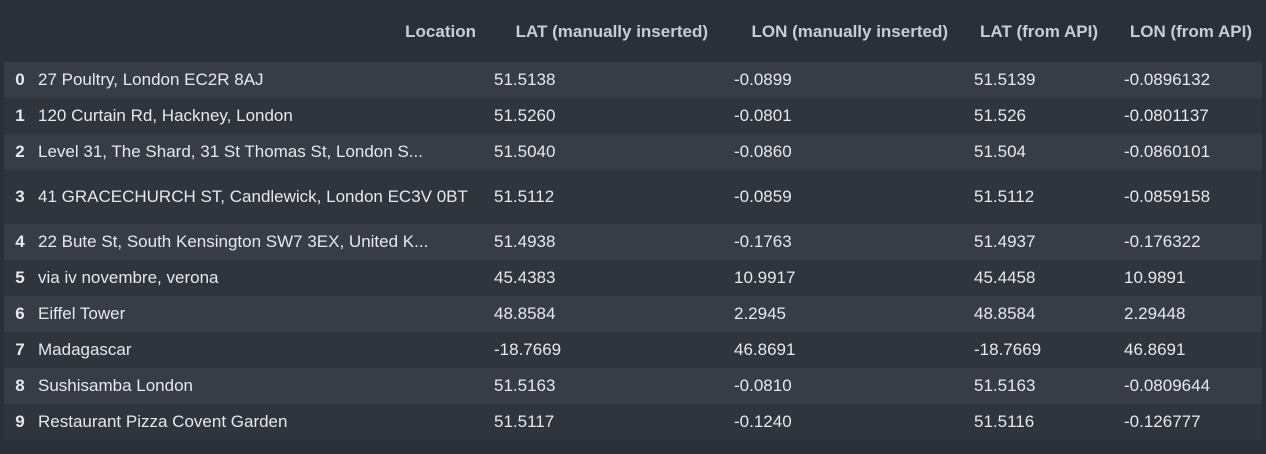 Image resolution: width=1266 pixels, height=454 pixels. I want to click on cell-lat-manual: 51.4938, so click(525, 241).